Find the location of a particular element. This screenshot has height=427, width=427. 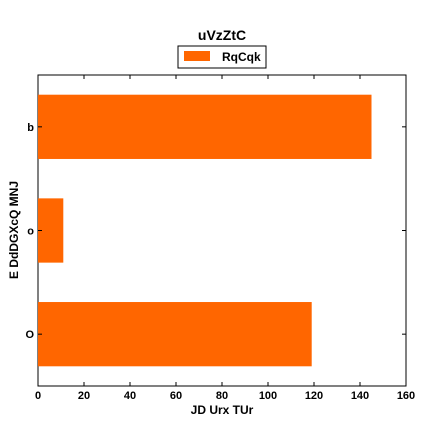

y-tick-label: b is located at coordinates (30, 128).